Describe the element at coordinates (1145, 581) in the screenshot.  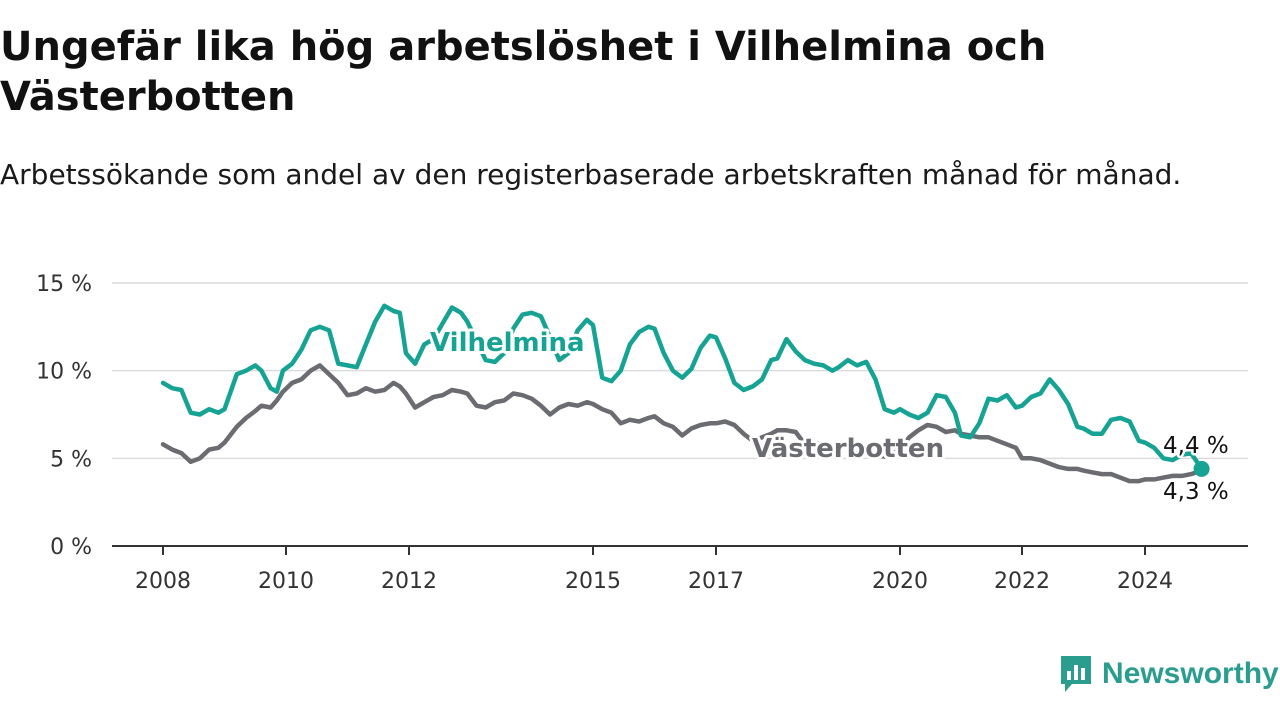
I see `x-tick-label: 2024` at that location.